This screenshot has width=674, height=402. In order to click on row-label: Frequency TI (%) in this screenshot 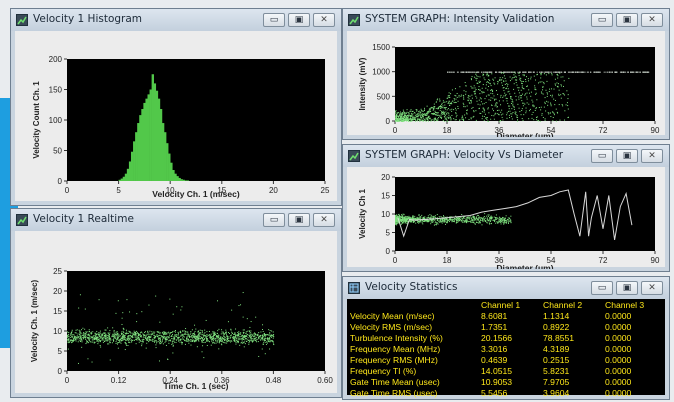, I will do `click(383, 370)`.